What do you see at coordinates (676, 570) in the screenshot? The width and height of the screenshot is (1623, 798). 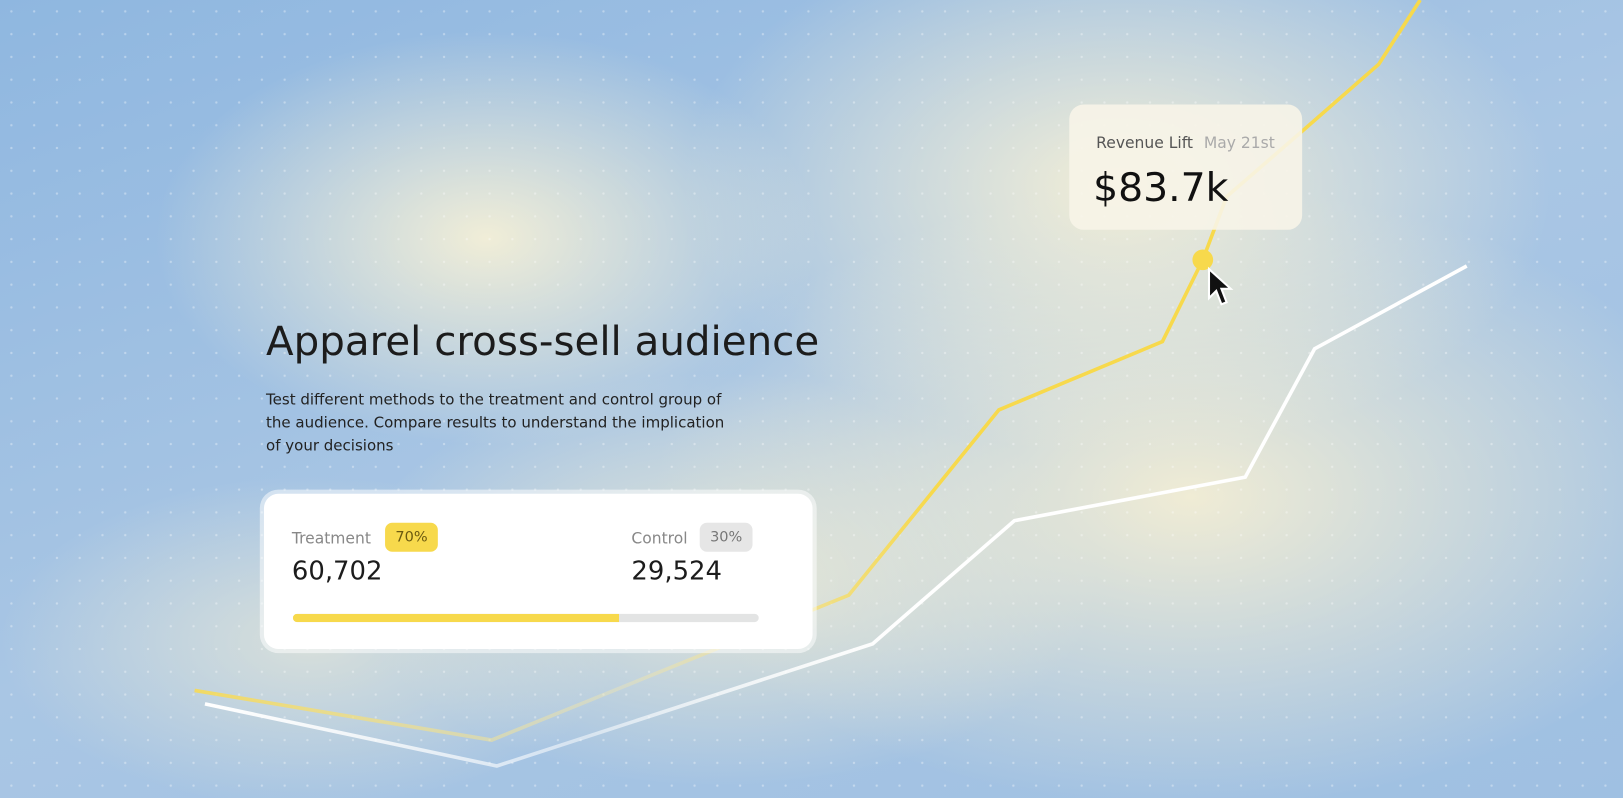 I see `control-count: 29,524` at bounding box center [676, 570].